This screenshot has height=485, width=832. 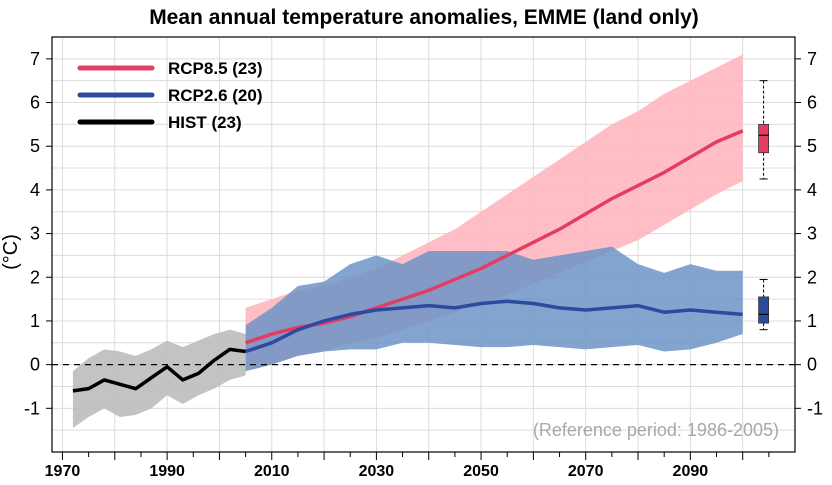 I want to click on y-tick-label-right: 0, so click(x=812, y=365).